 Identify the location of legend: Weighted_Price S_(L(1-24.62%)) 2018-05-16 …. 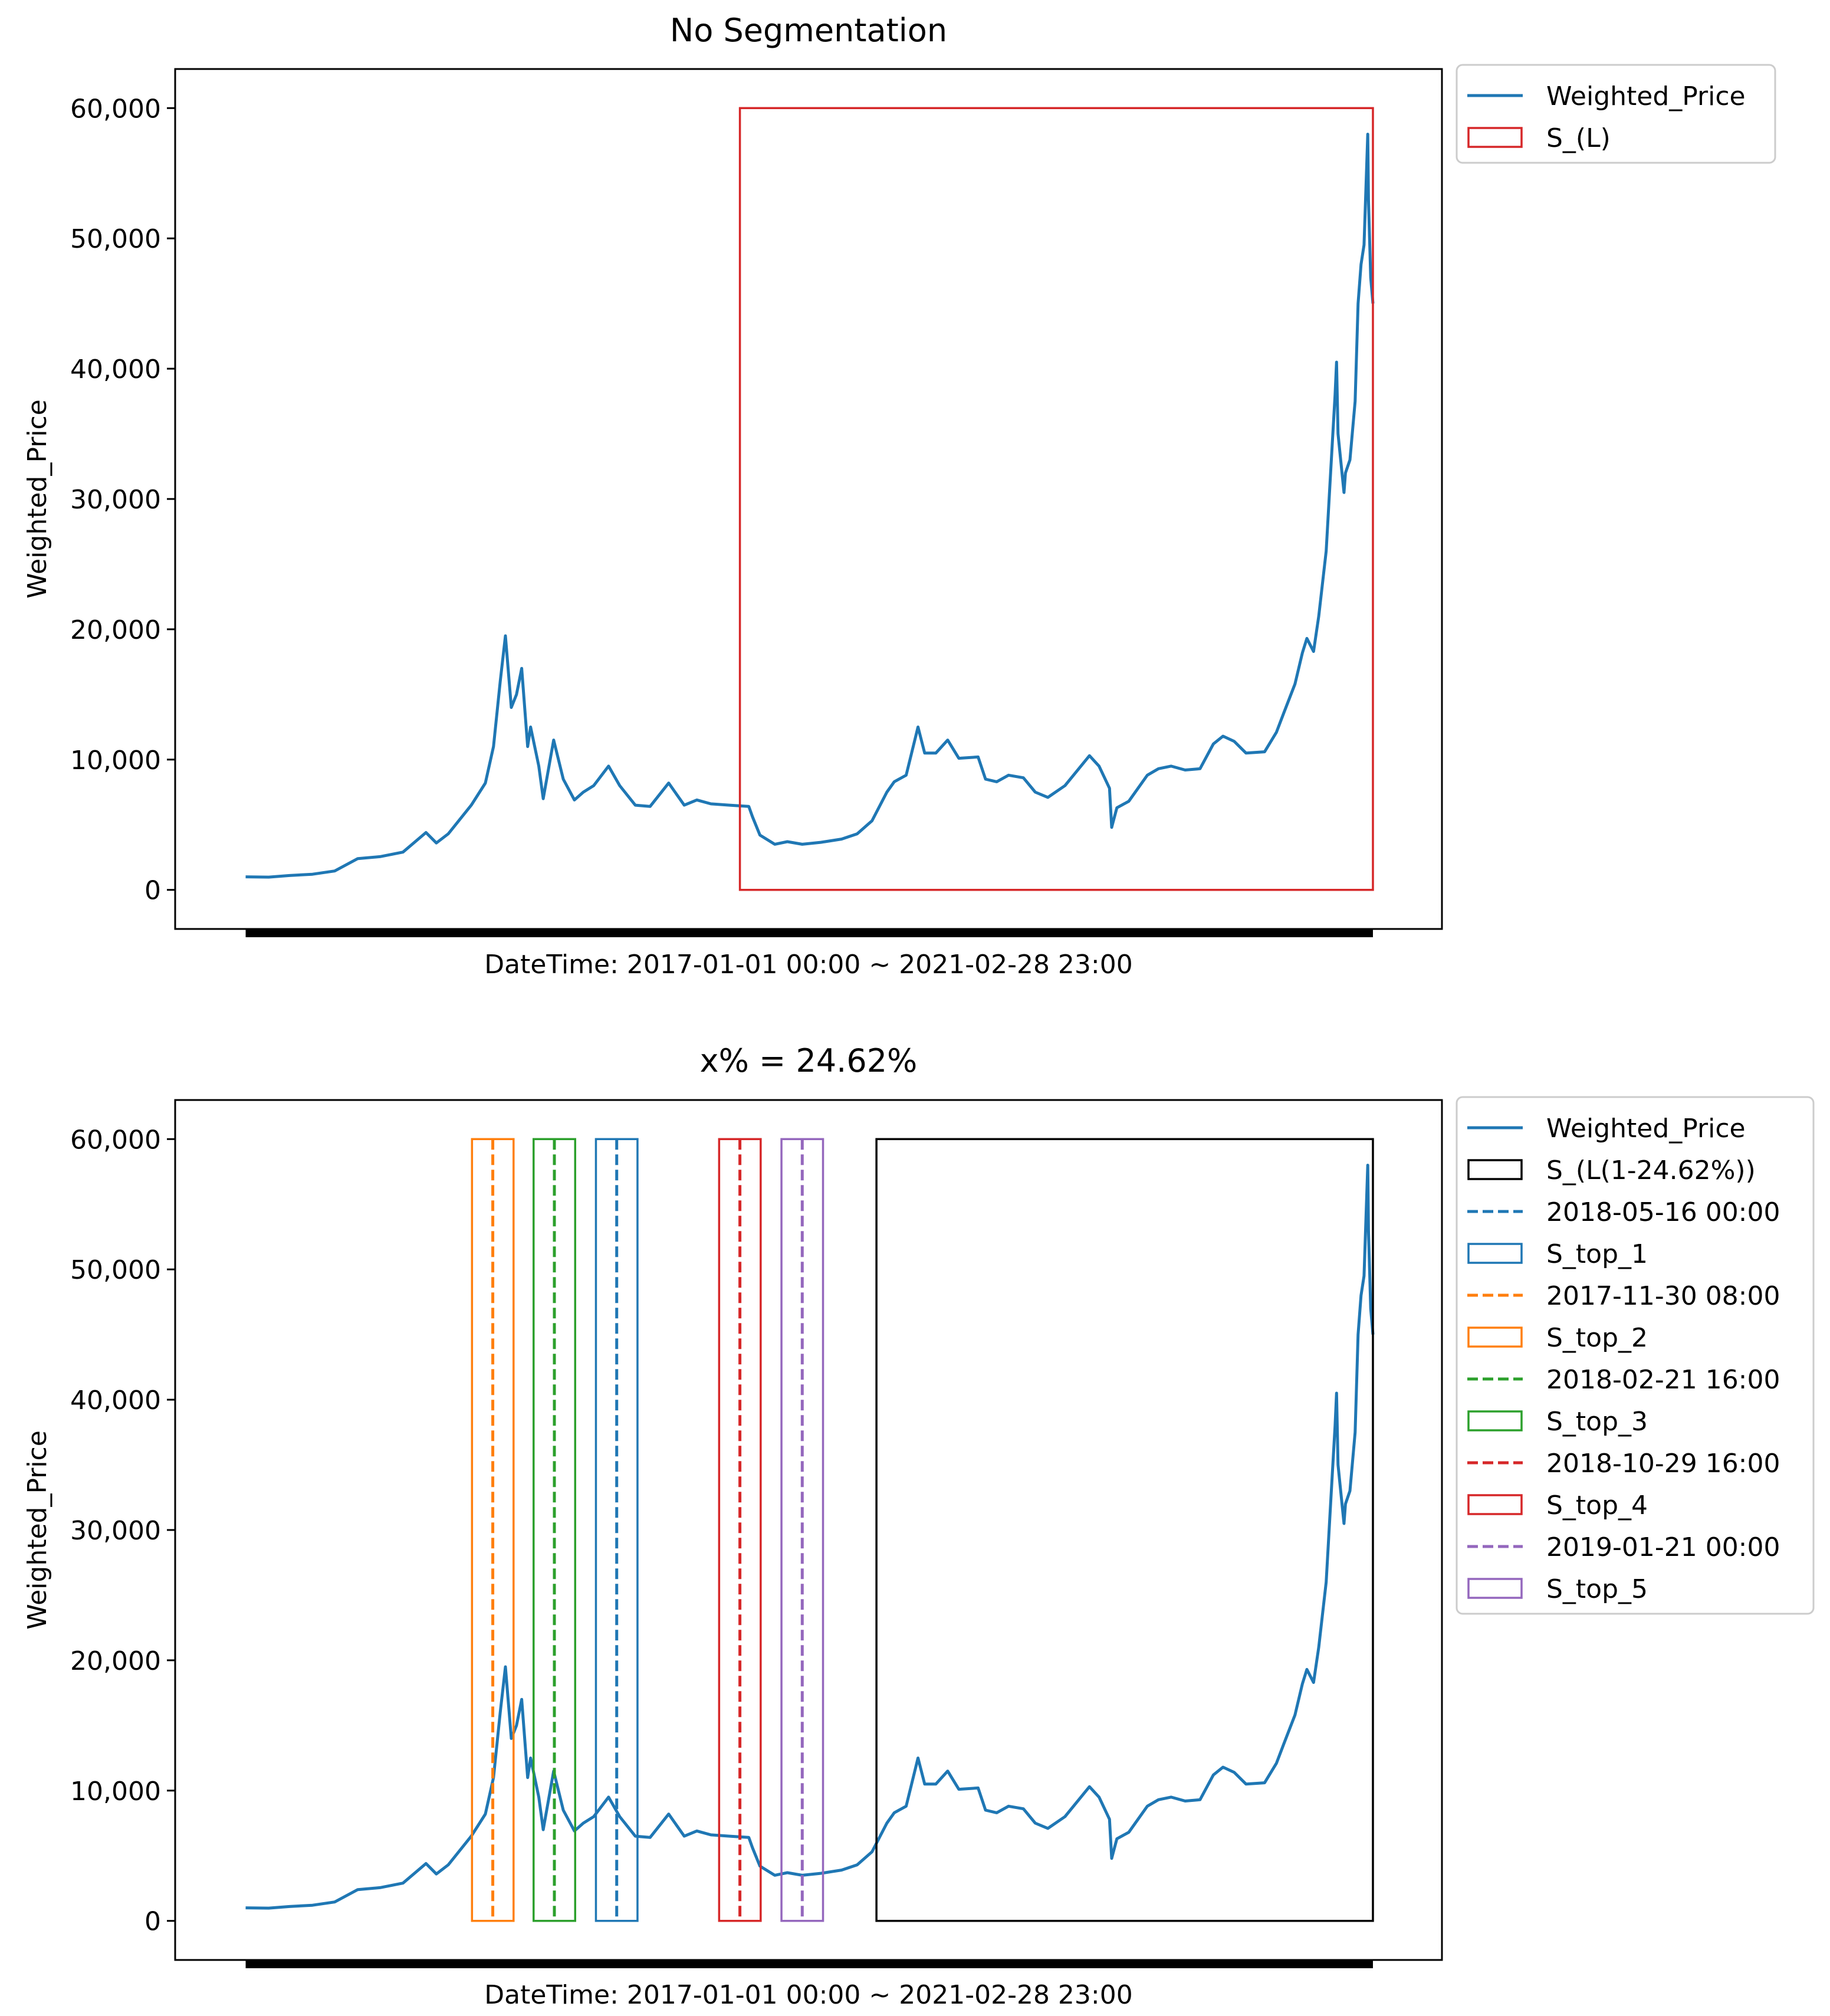
(1635, 1355).